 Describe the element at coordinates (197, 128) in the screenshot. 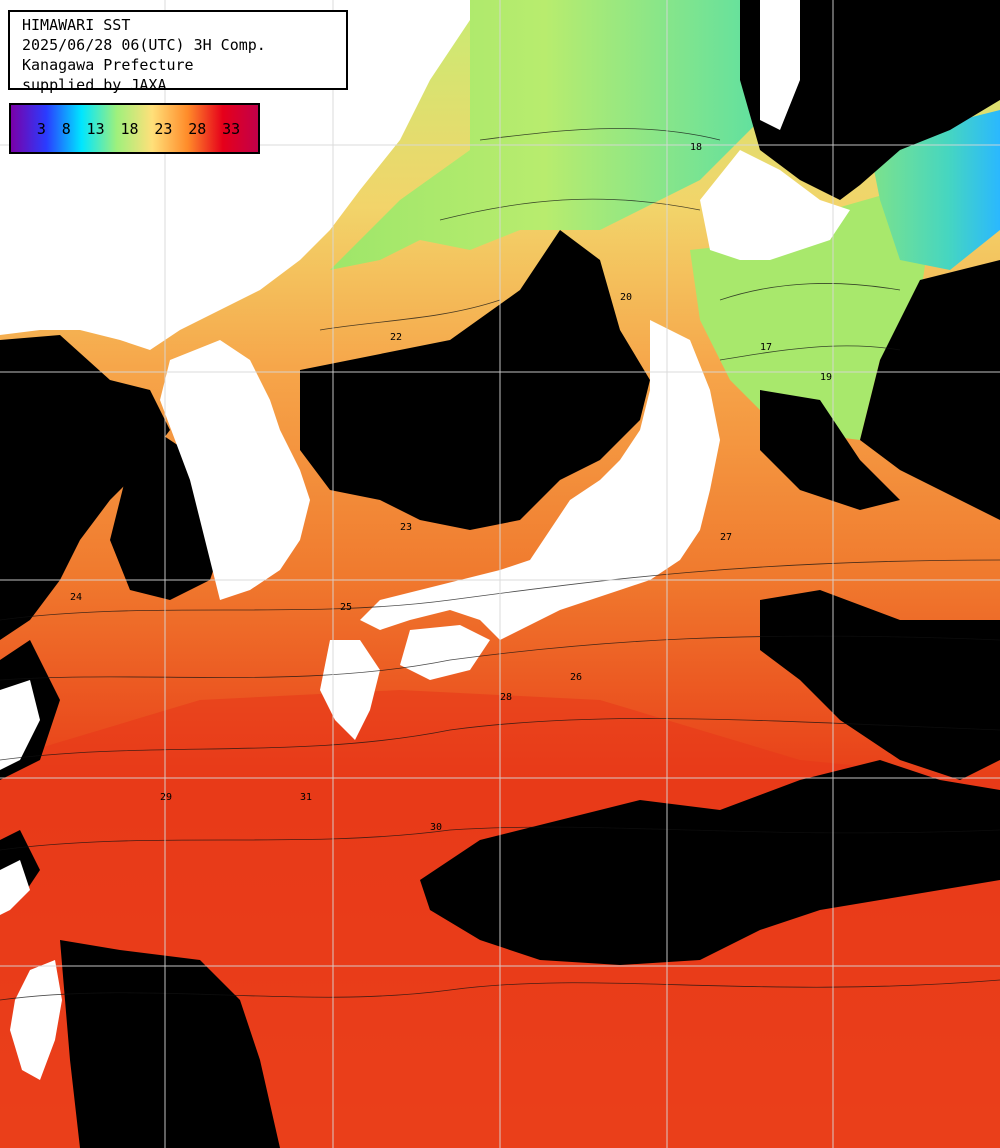

I see `legend-tick: 28` at that location.